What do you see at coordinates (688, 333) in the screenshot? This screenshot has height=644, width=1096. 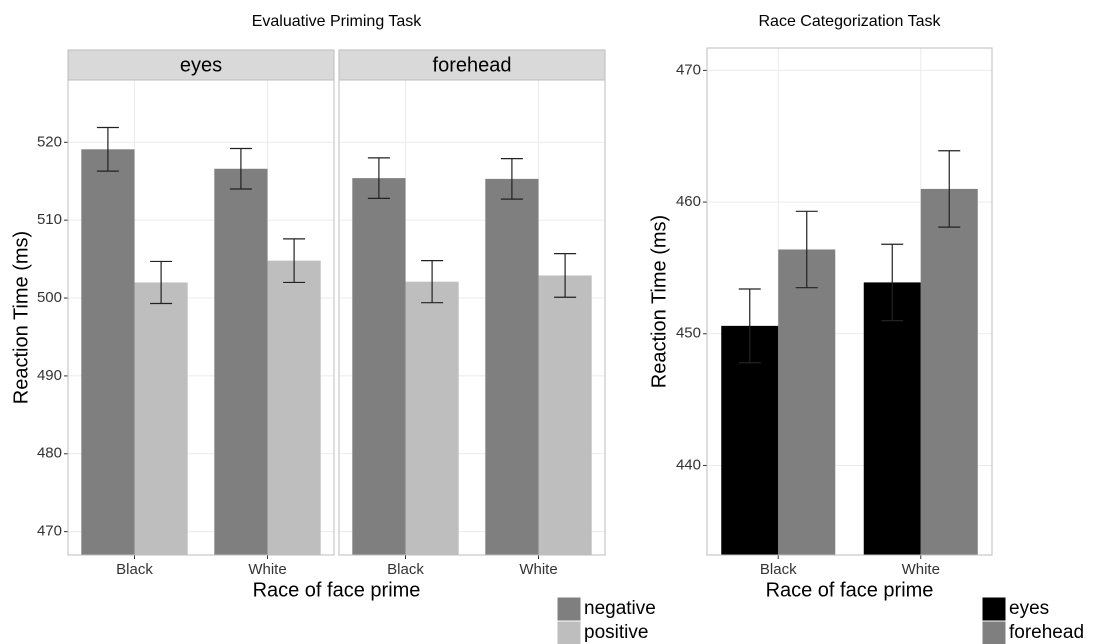 I see `y-tick-label: 450` at bounding box center [688, 333].